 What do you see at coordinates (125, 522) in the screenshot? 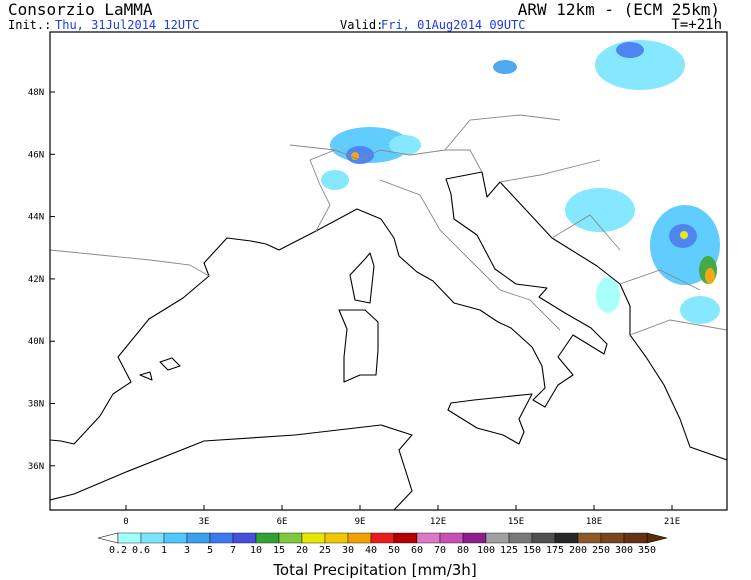
I see `lon-label: 0` at bounding box center [125, 522].